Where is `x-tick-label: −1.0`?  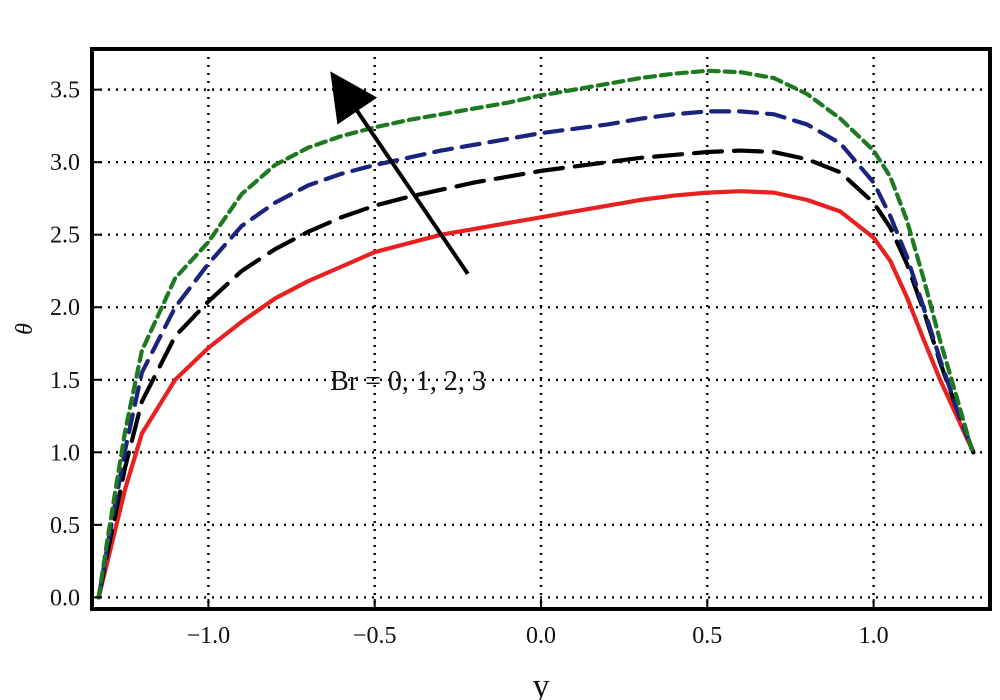 x-tick-label: −1.0 is located at coordinates (209, 636).